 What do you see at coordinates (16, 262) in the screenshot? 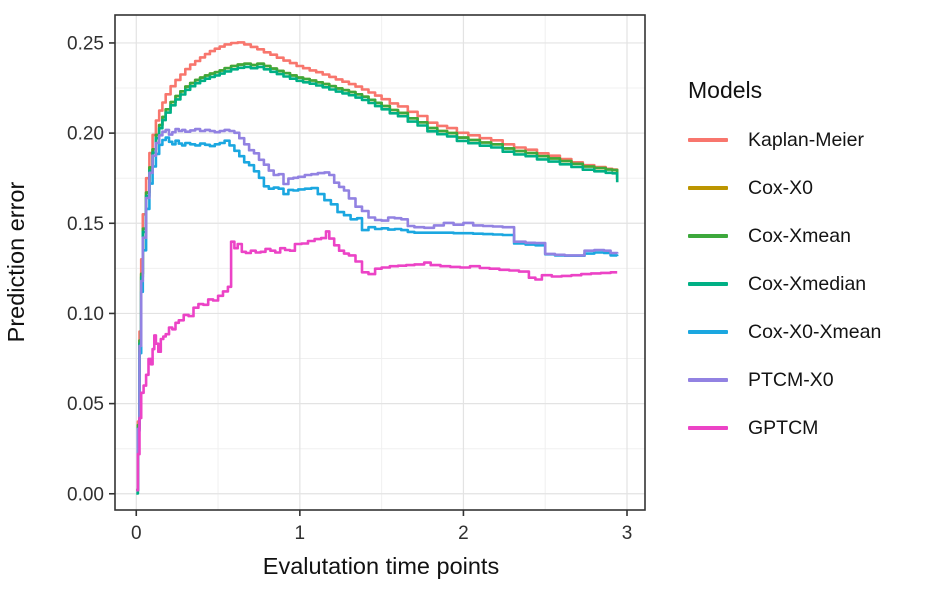
I see `y-axis-title: Prediction error` at bounding box center [16, 262].